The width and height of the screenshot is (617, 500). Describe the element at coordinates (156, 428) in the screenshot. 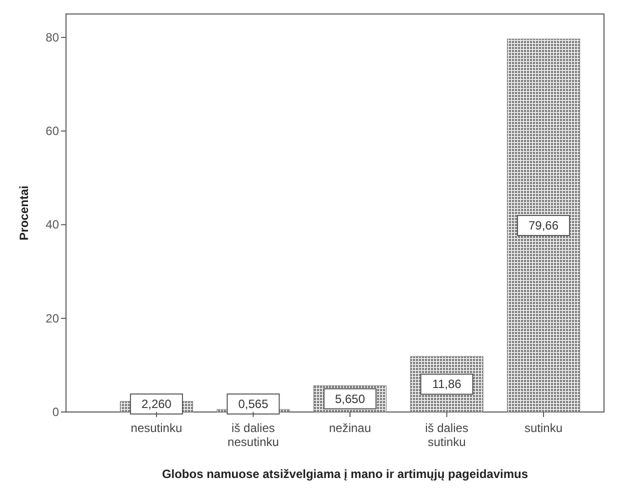

I see `x-tick-label: nesutinku` at that location.